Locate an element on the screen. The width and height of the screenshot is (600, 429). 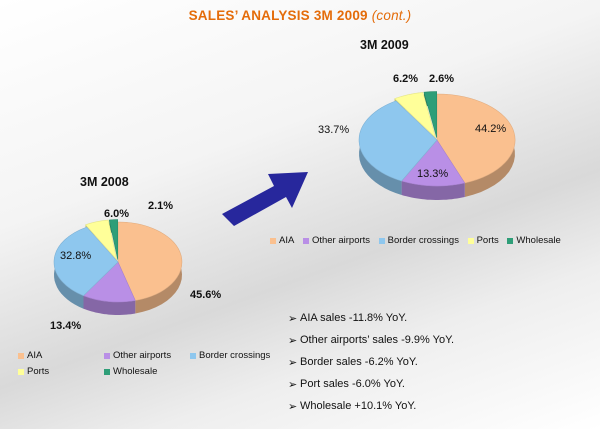
page-title-cont: (cont.) is located at coordinates (391, 15).